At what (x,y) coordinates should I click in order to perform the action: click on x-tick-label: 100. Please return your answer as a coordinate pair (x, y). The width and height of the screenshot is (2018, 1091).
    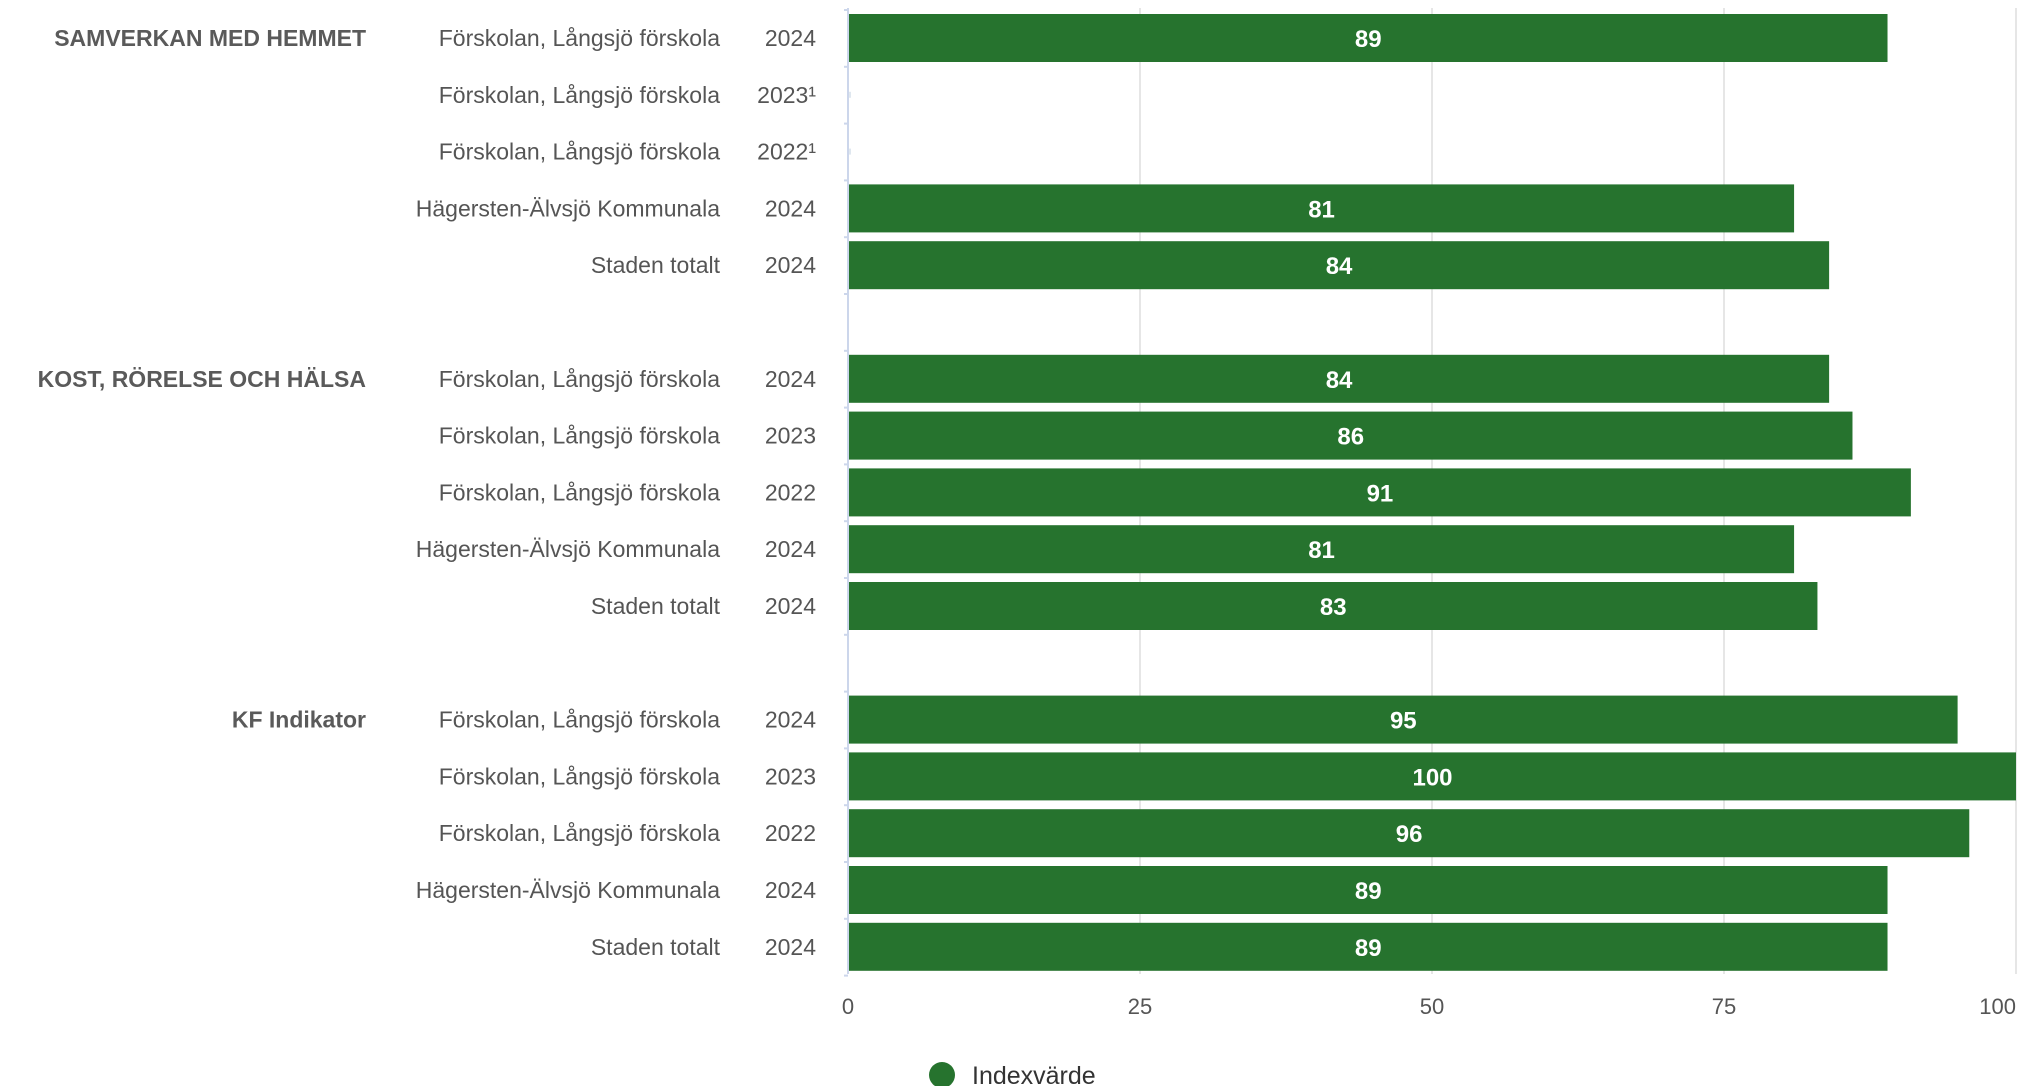
    Looking at the image, I should click on (1997, 1006).